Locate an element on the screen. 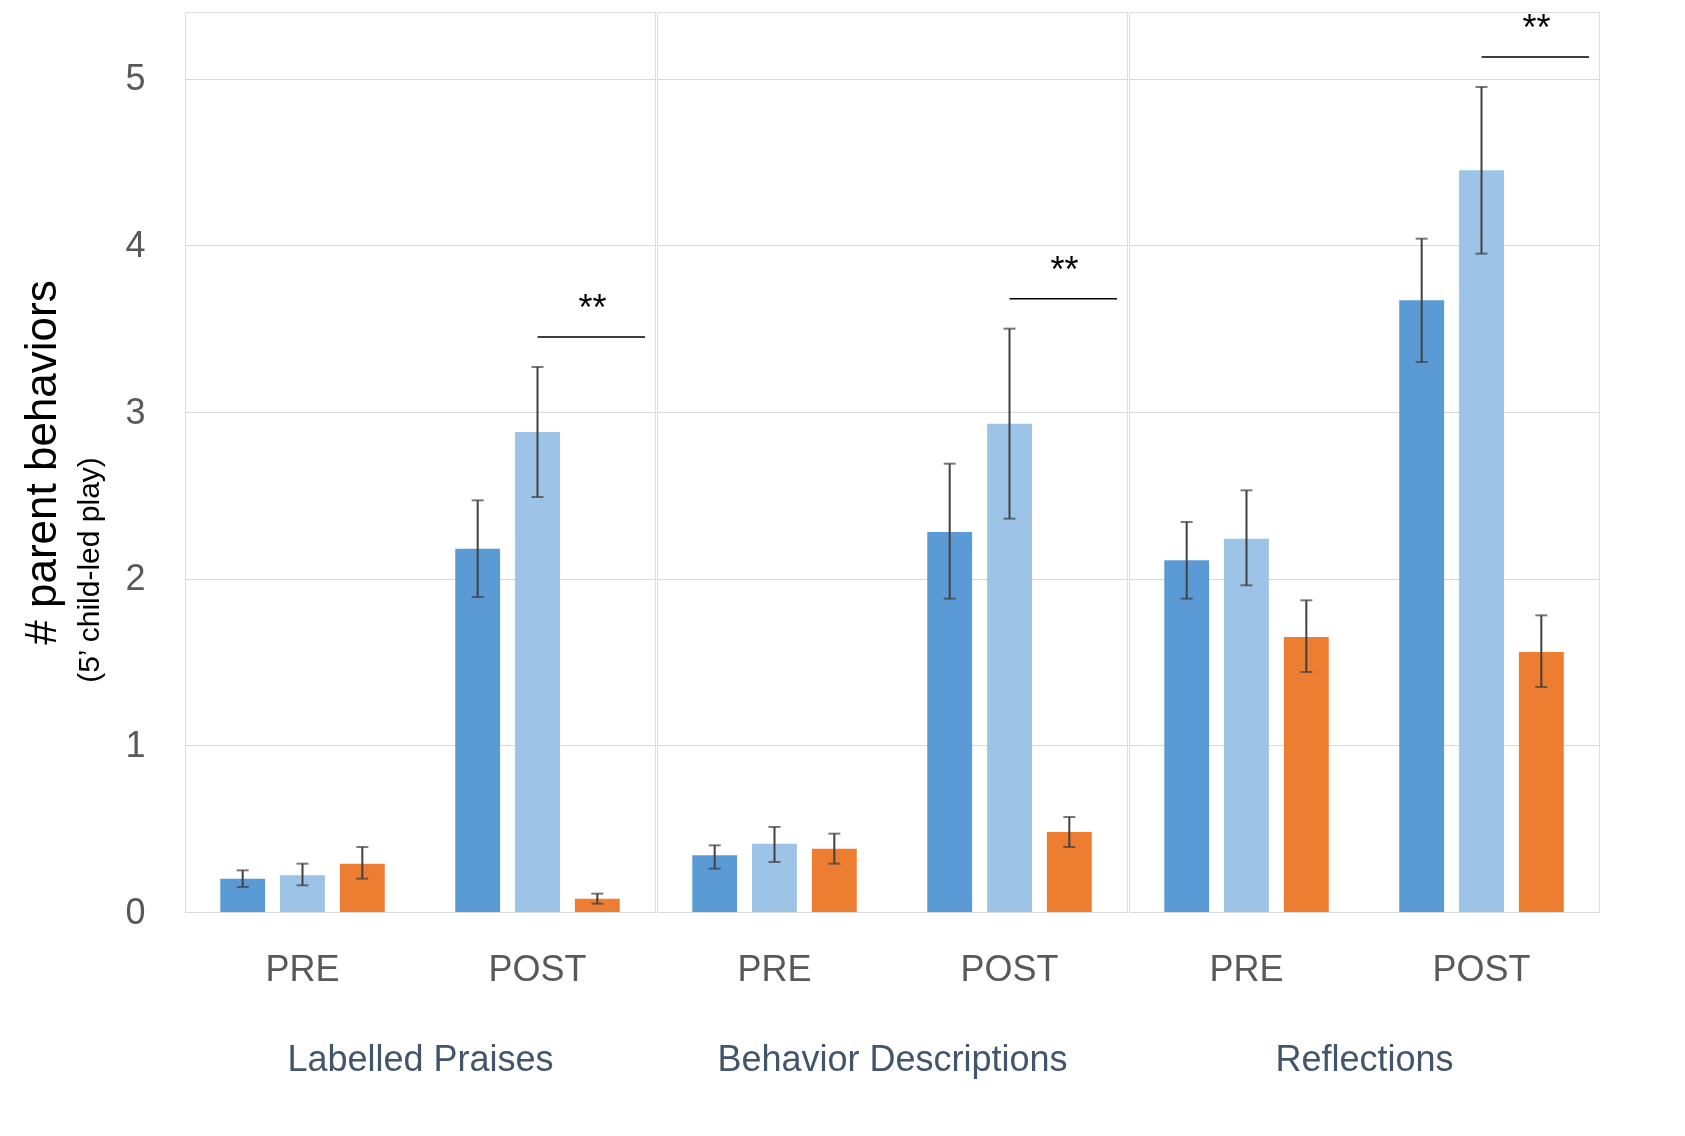  x-axis-title: Behavior Descriptions is located at coordinates (892, 1058).